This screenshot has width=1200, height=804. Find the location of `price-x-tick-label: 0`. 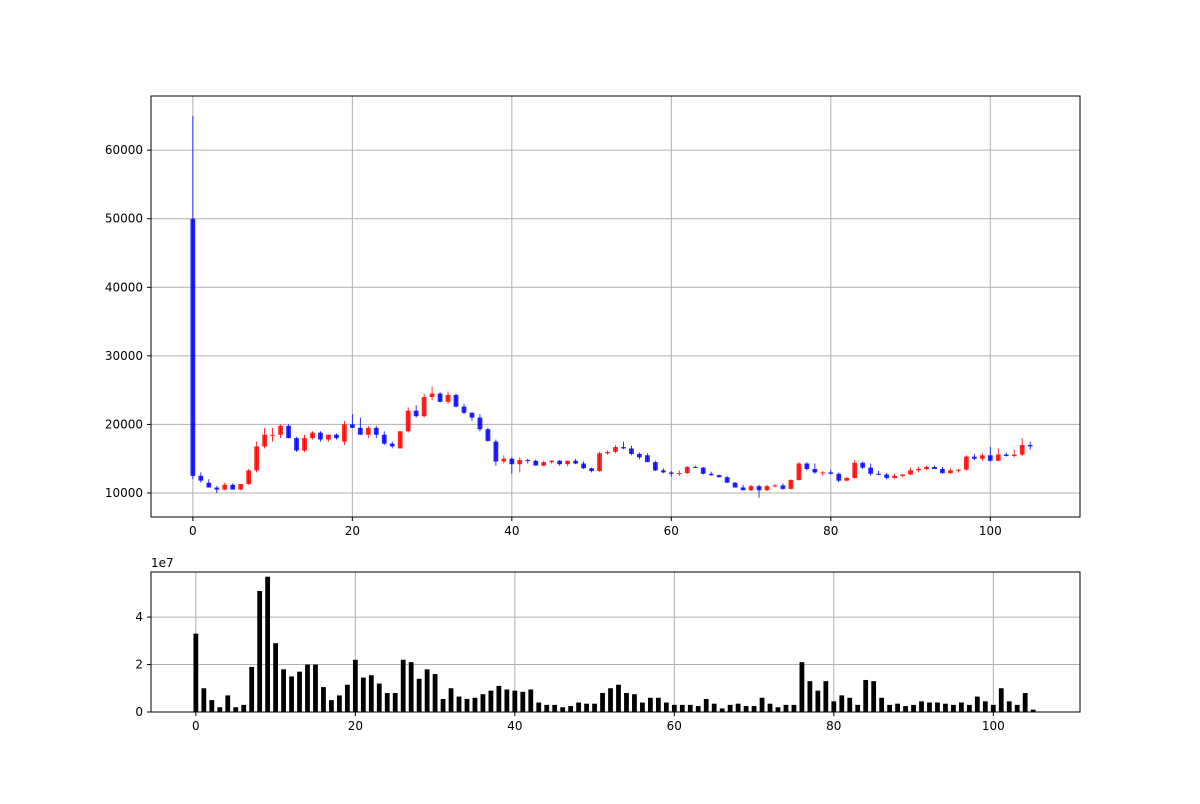

price-x-tick-label: 0 is located at coordinates (193, 531).